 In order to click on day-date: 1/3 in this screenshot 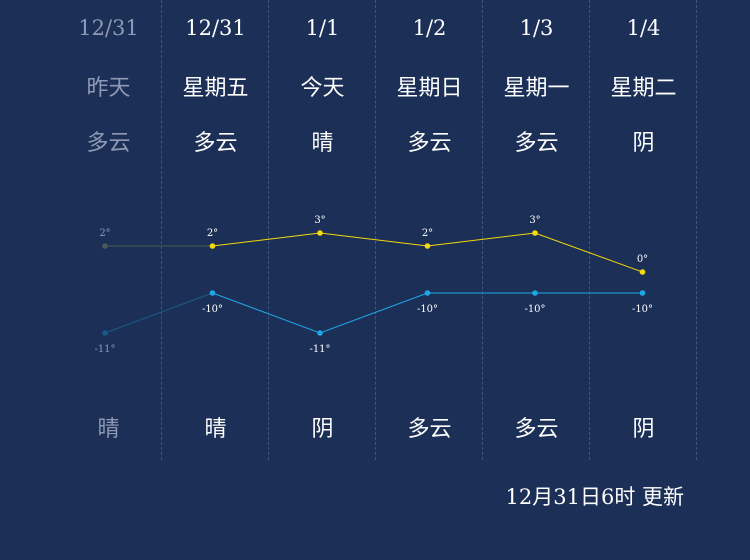, I will do `click(536, 28)`.